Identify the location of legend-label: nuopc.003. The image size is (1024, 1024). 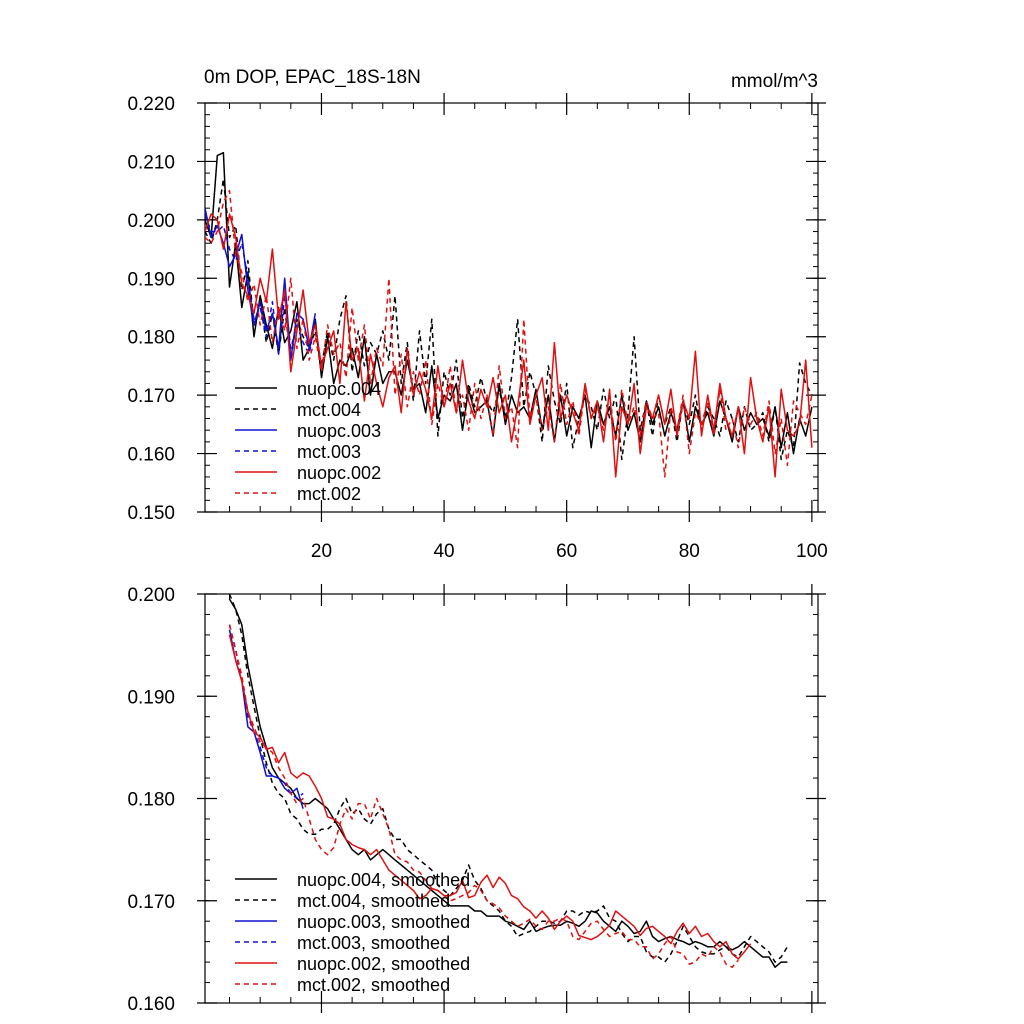
(339, 431).